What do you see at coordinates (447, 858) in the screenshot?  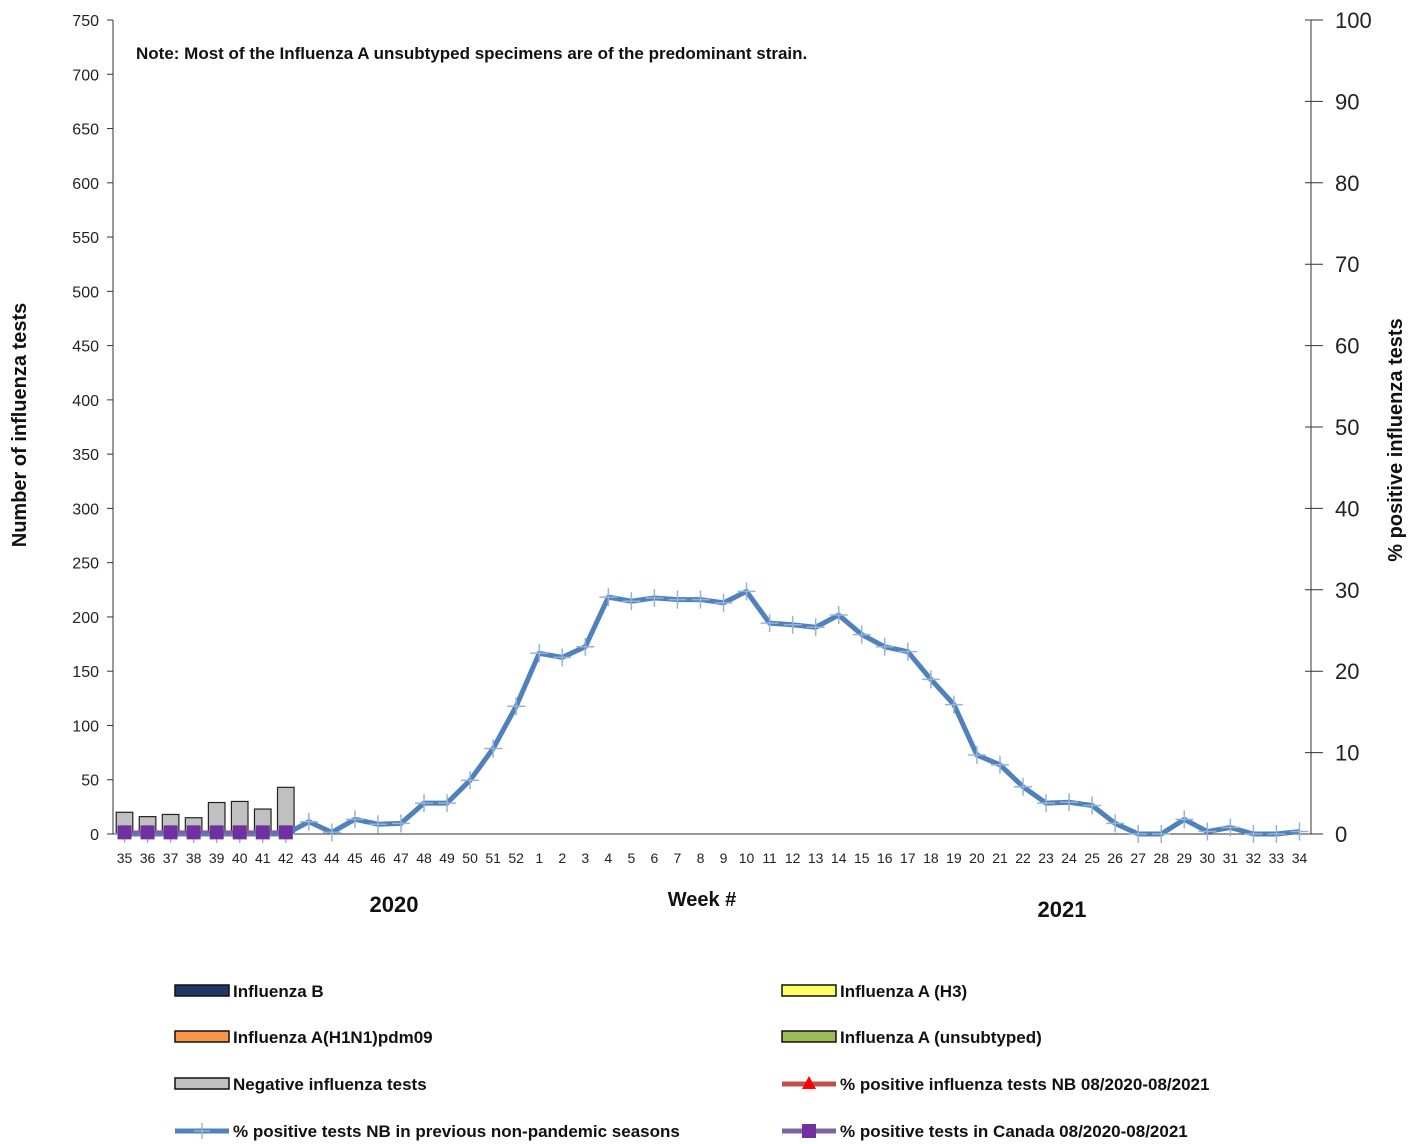 I see `x-tick-label: 49` at bounding box center [447, 858].